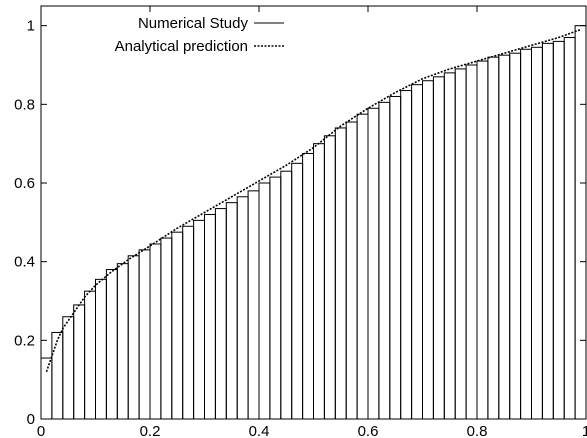  Describe the element at coordinates (584, 430) in the screenshot. I see `x-tick-label: 1` at that location.